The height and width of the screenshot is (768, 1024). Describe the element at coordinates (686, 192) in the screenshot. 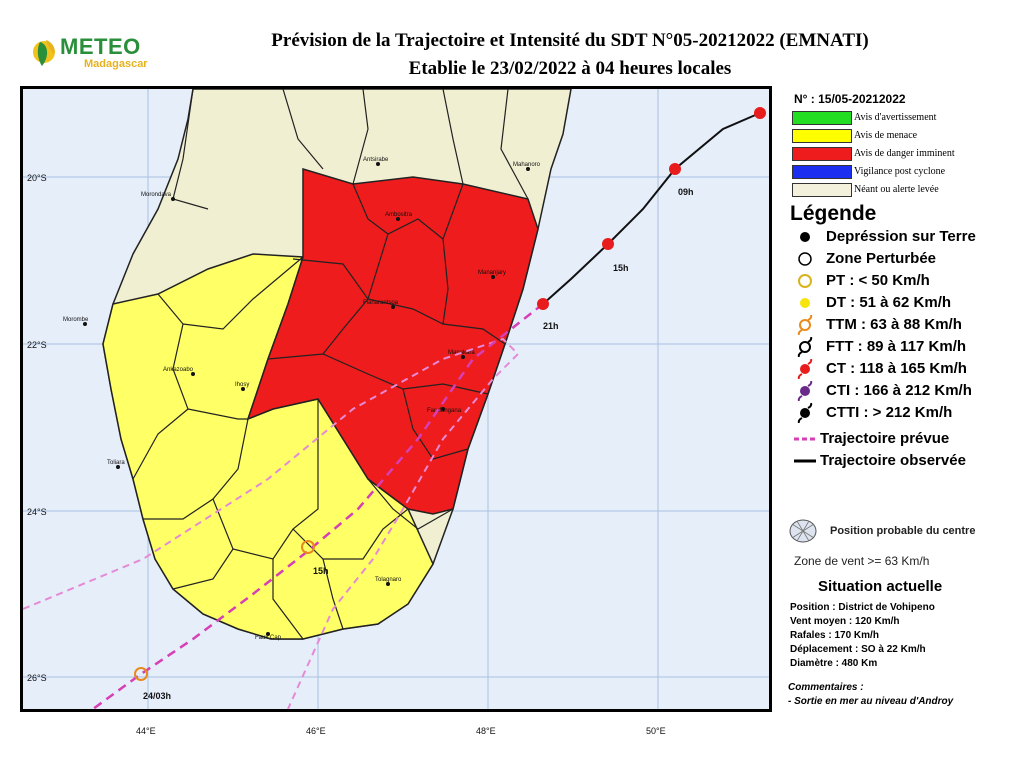

I see `forecast-point-label: 09h` at that location.